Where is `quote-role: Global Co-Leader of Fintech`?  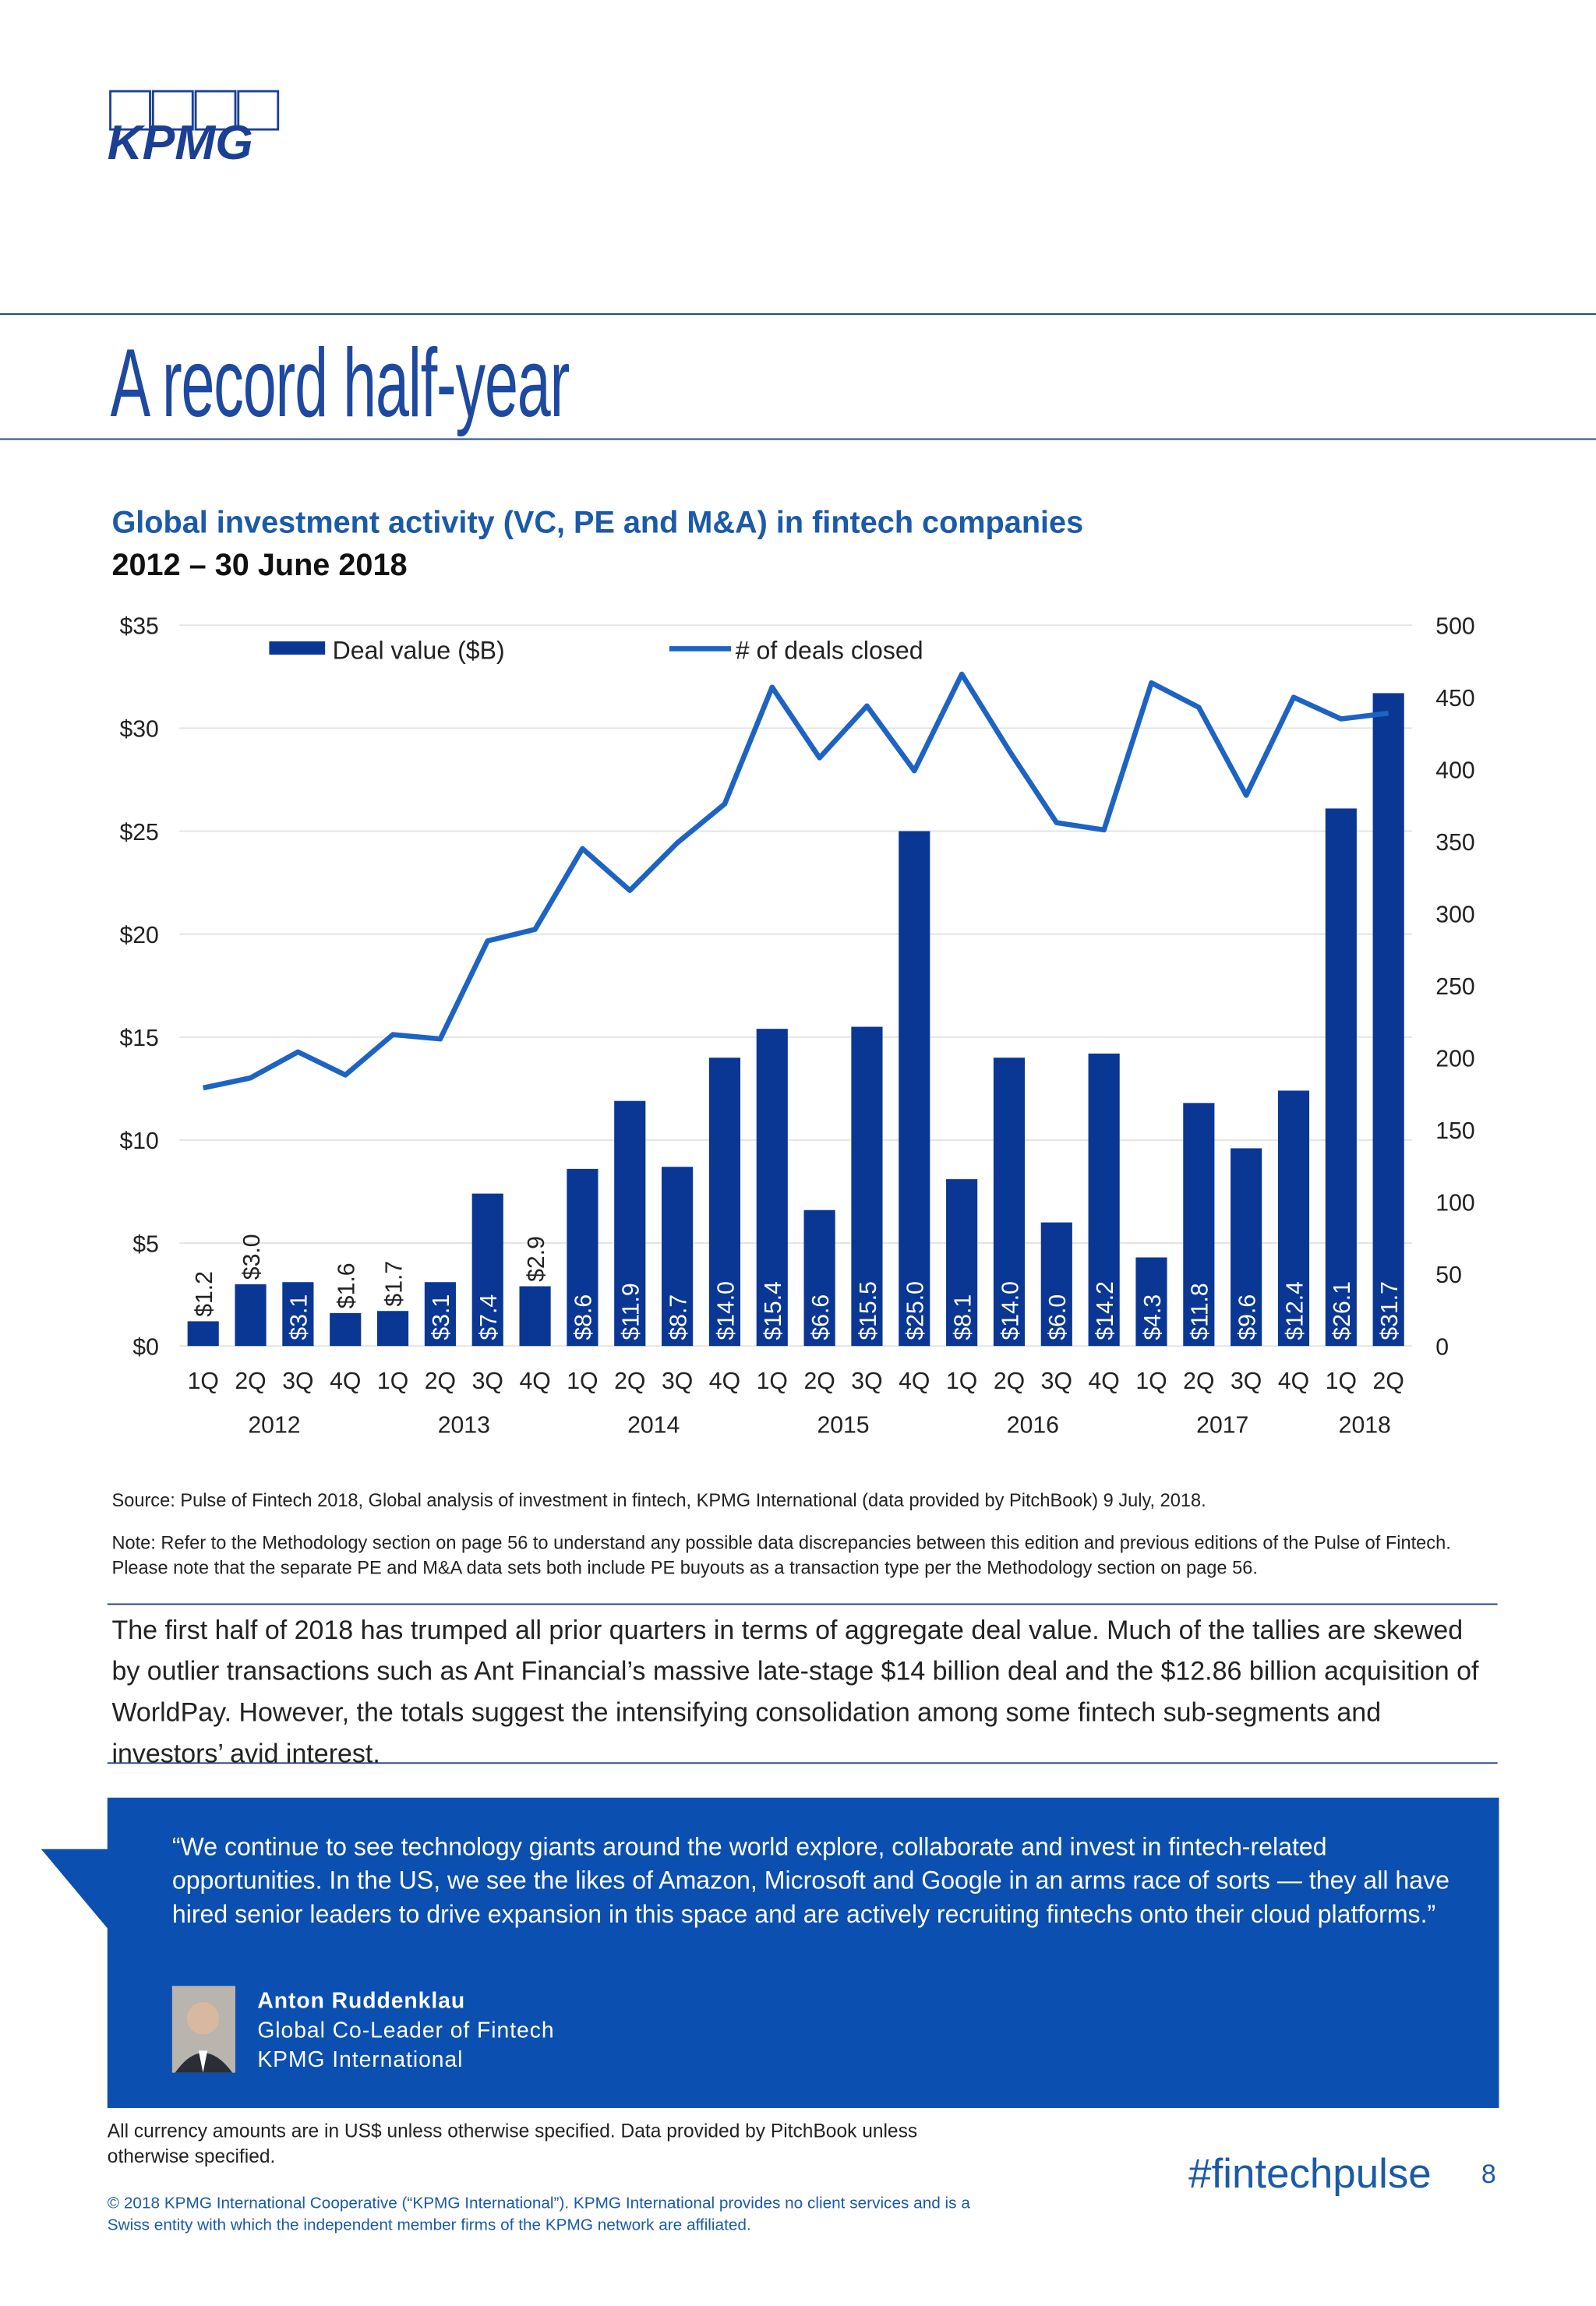
quote-role: Global Co-Leader of Fintech is located at coordinates (406, 2030).